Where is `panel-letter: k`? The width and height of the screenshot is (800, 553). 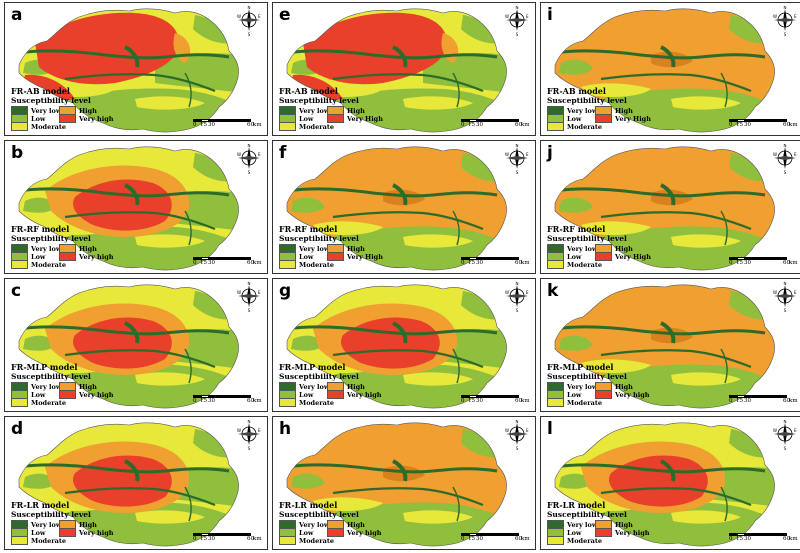 panel-letter: k is located at coordinates (553, 291).